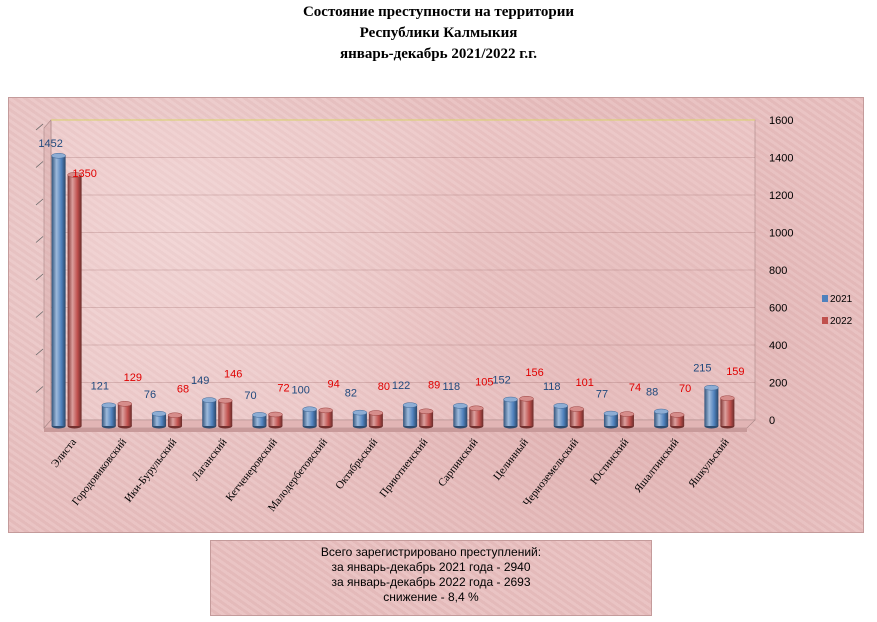 This screenshot has height=622, width=877. What do you see at coordinates (283, 389) in the screenshot?
I see `data-label-2022: 72` at bounding box center [283, 389].